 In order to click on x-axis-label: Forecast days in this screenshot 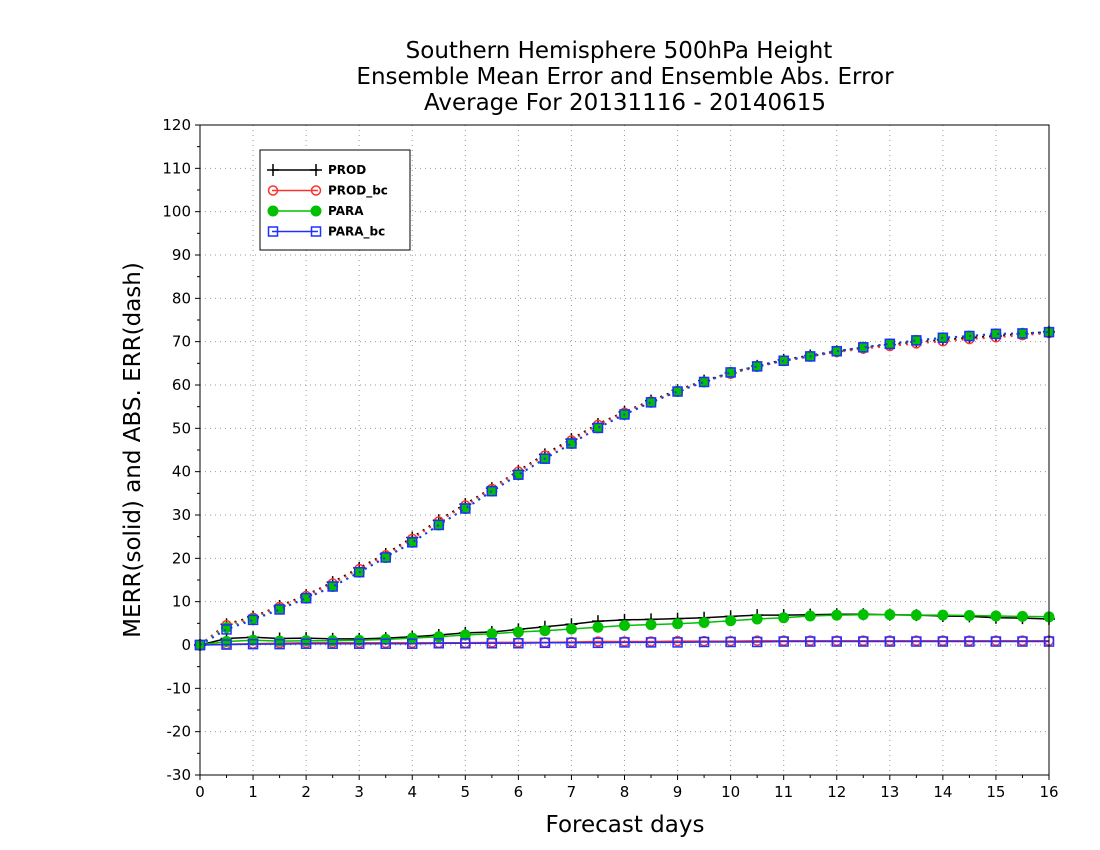, I will do `click(625, 825)`.